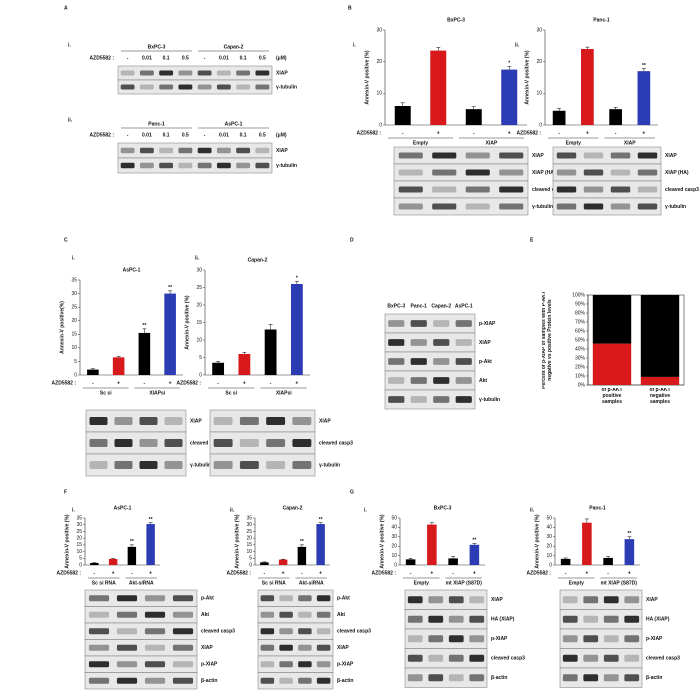 This screenshot has height=700, width=700. I want to click on bar-segment, so click(660, 336).